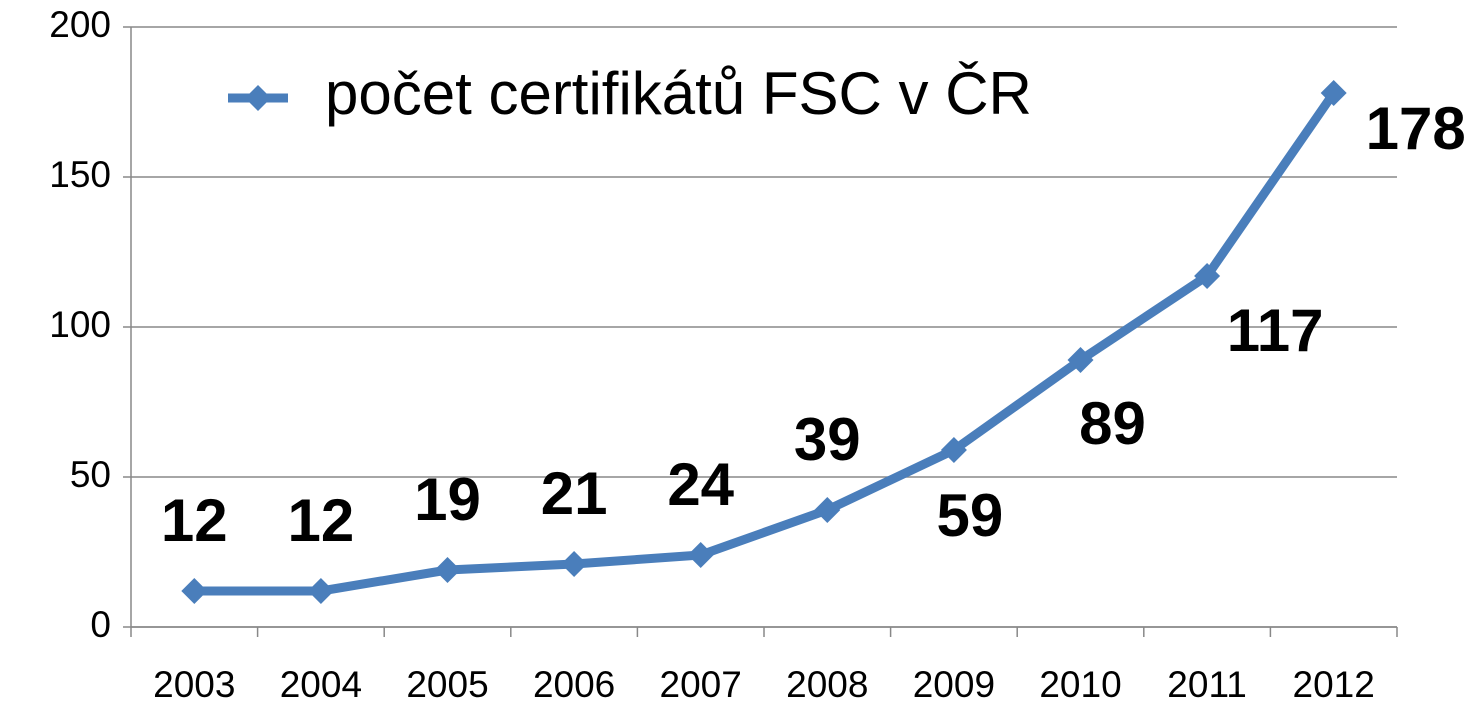 This screenshot has width=1476, height=707. What do you see at coordinates (447, 684) in the screenshot?
I see `x-tick-label: 2005` at bounding box center [447, 684].